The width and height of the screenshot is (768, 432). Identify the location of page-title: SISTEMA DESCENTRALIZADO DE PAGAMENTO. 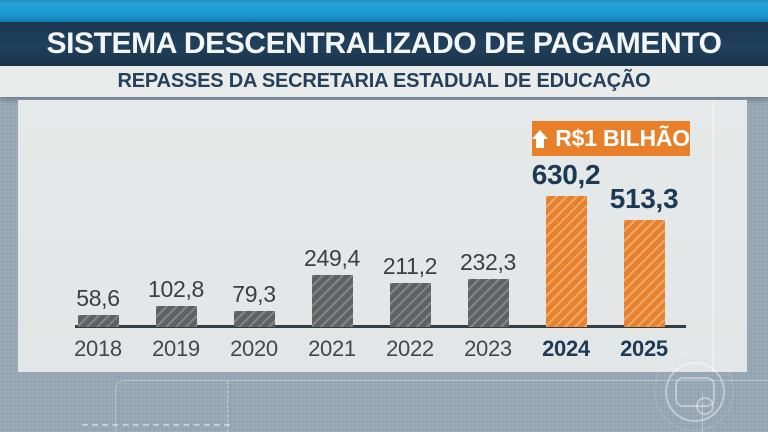
(384, 43).